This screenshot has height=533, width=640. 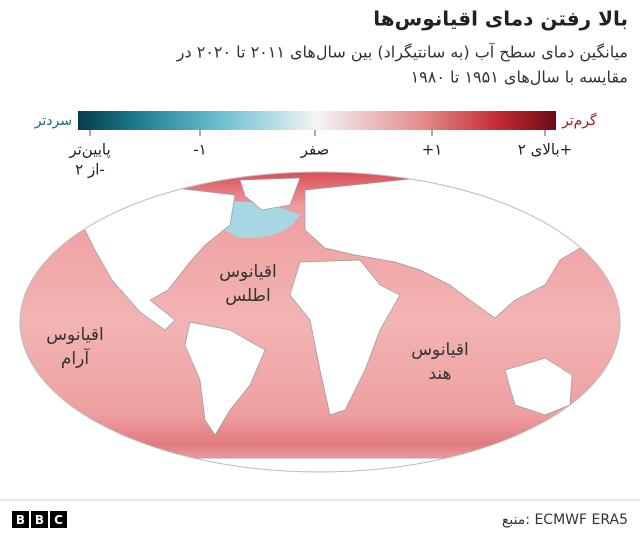 I want to click on greenland, so click(x=270, y=194).